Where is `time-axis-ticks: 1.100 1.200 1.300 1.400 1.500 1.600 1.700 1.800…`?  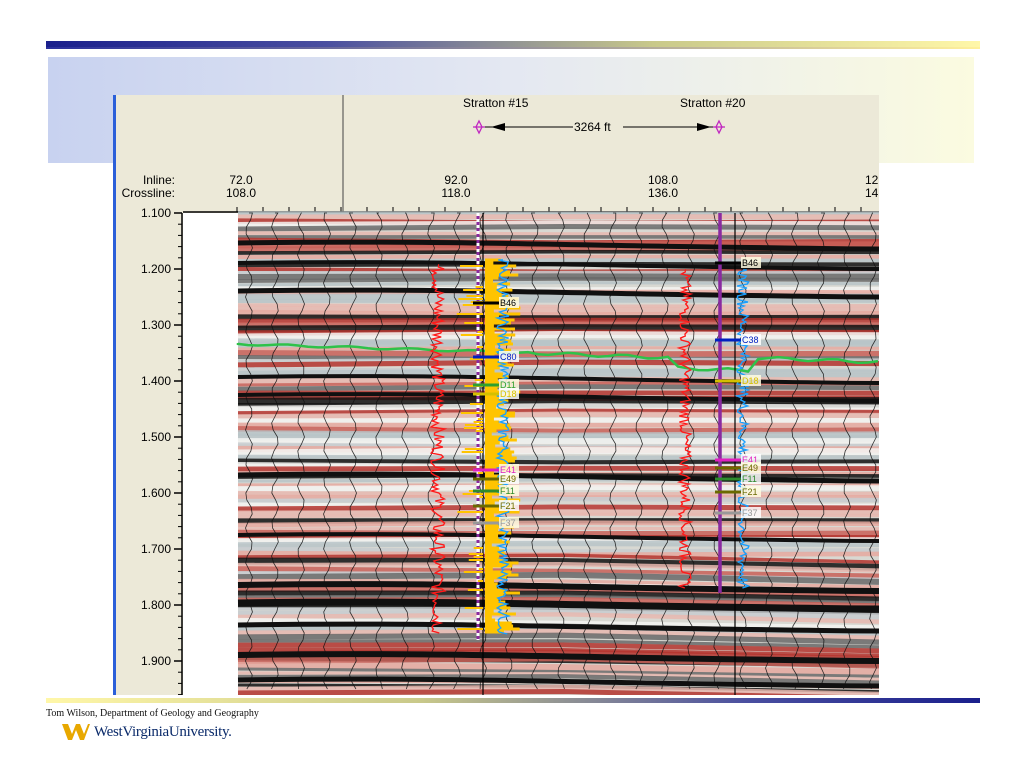 time-axis-ticks: 1.100 1.200 1.300 1.400 1.500 1.600 1.700 1.800… is located at coordinates (161, 450).